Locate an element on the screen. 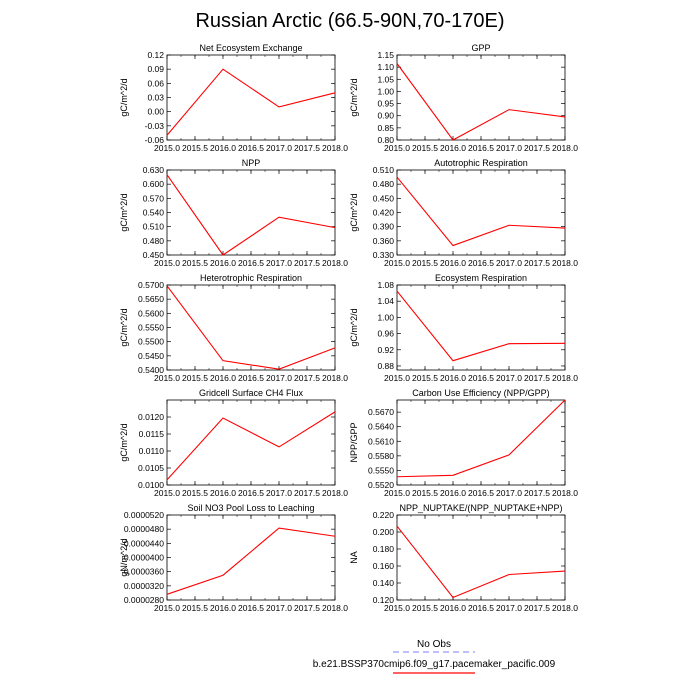  y-tick-label: 0.03 is located at coordinates (155, 98).